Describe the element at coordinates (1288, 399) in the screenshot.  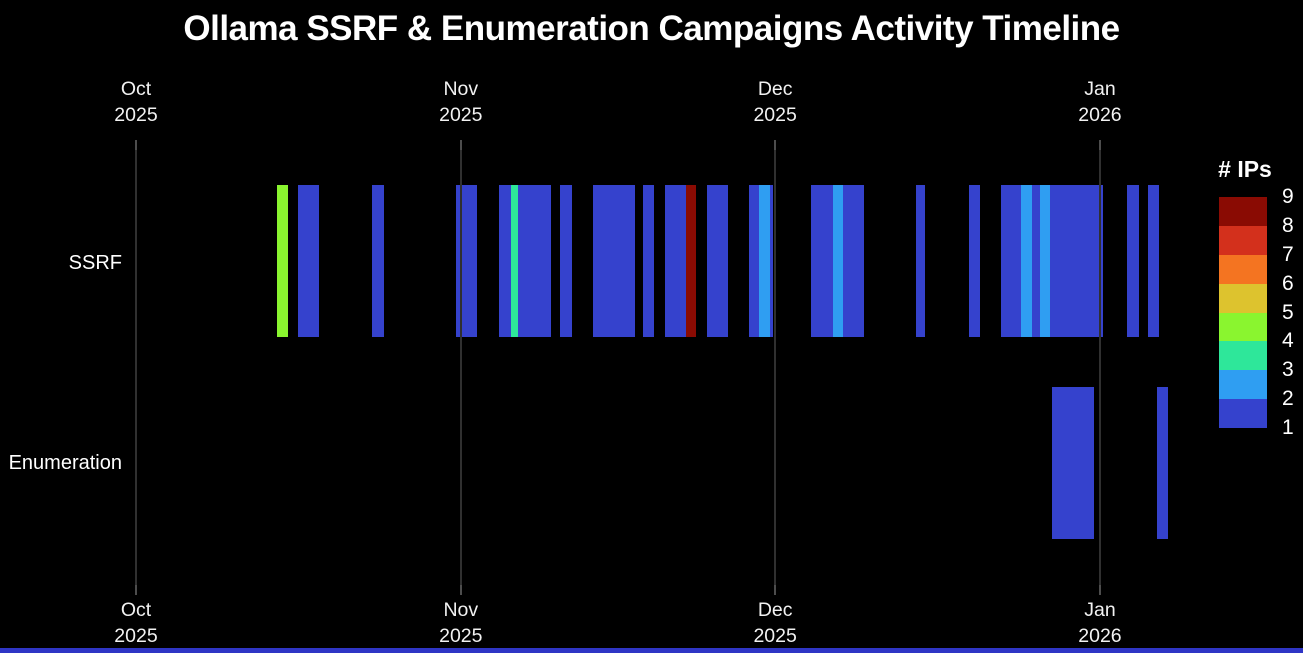
I see `colorbar-tick-label: 2` at that location.